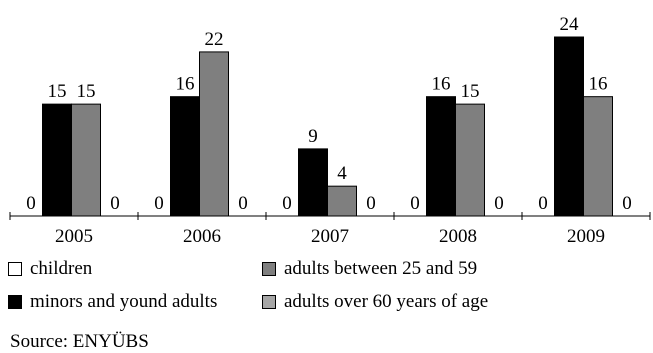  What do you see at coordinates (386, 301) in the screenshot?
I see `legend-label-adults-60: adults over 60 years of age` at bounding box center [386, 301].